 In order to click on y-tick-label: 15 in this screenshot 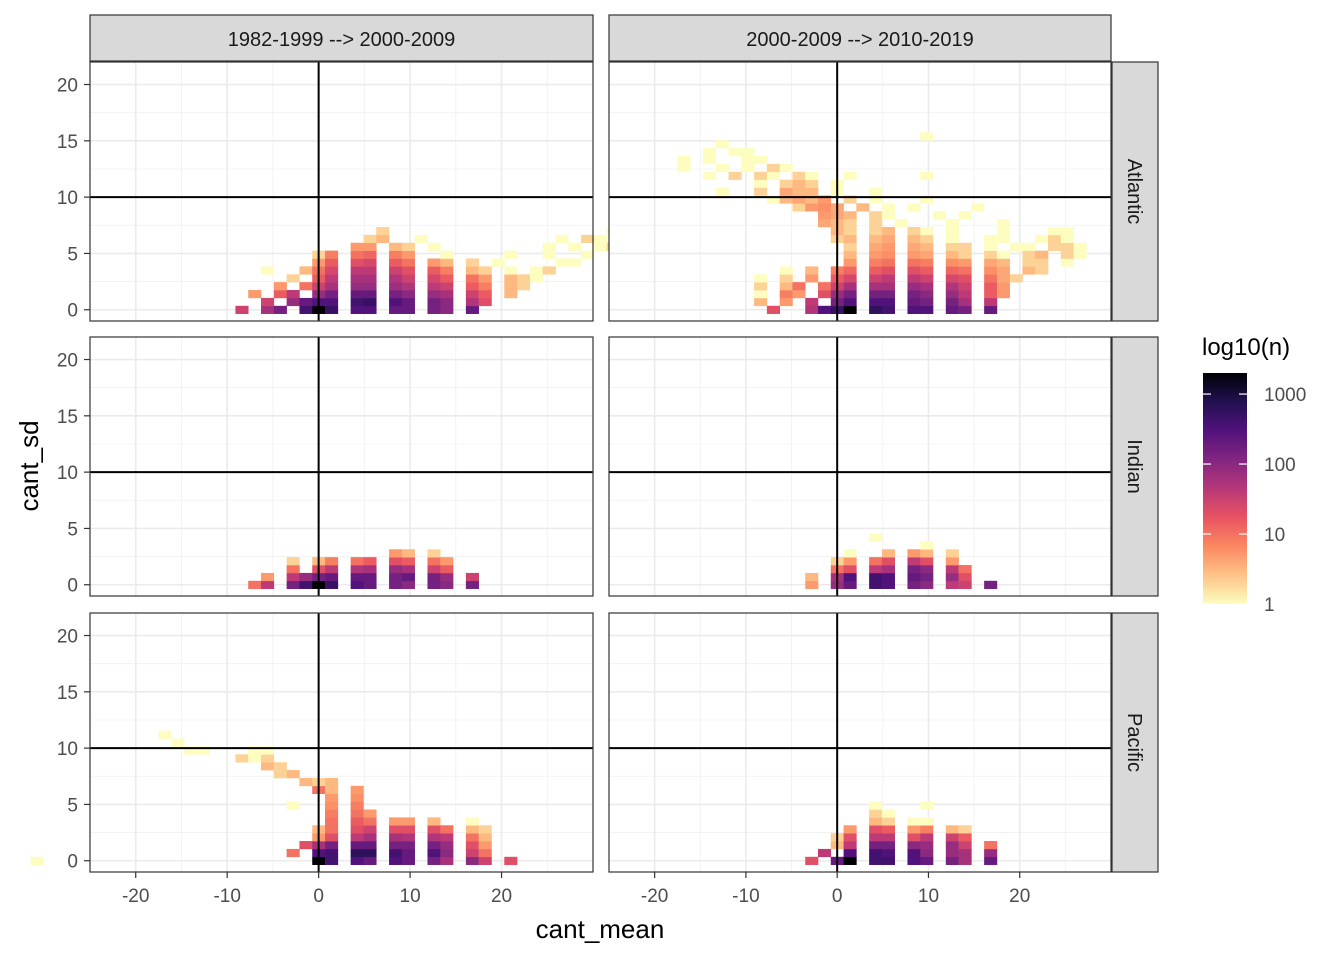, I will do `click(67, 142)`.